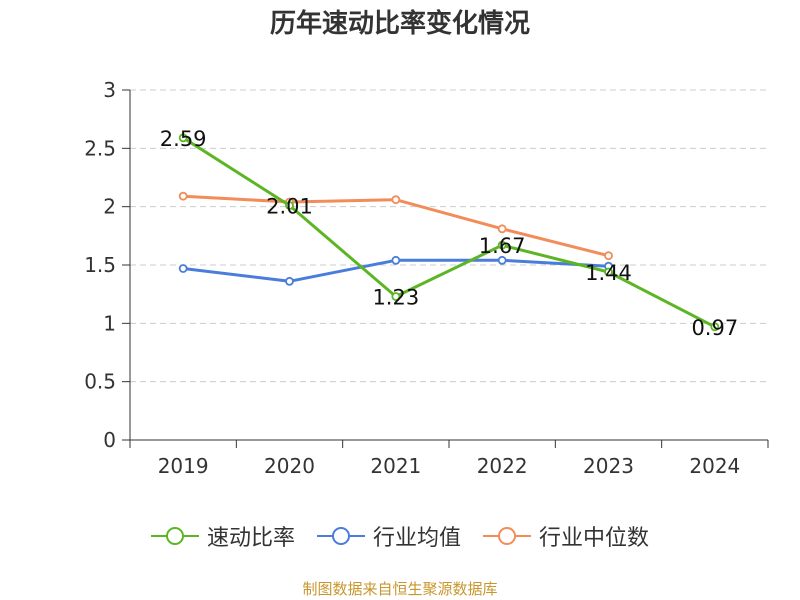 The height and width of the screenshot is (600, 800). What do you see at coordinates (395, 466) in the screenshot?
I see `x-tick-label: 2021` at bounding box center [395, 466].